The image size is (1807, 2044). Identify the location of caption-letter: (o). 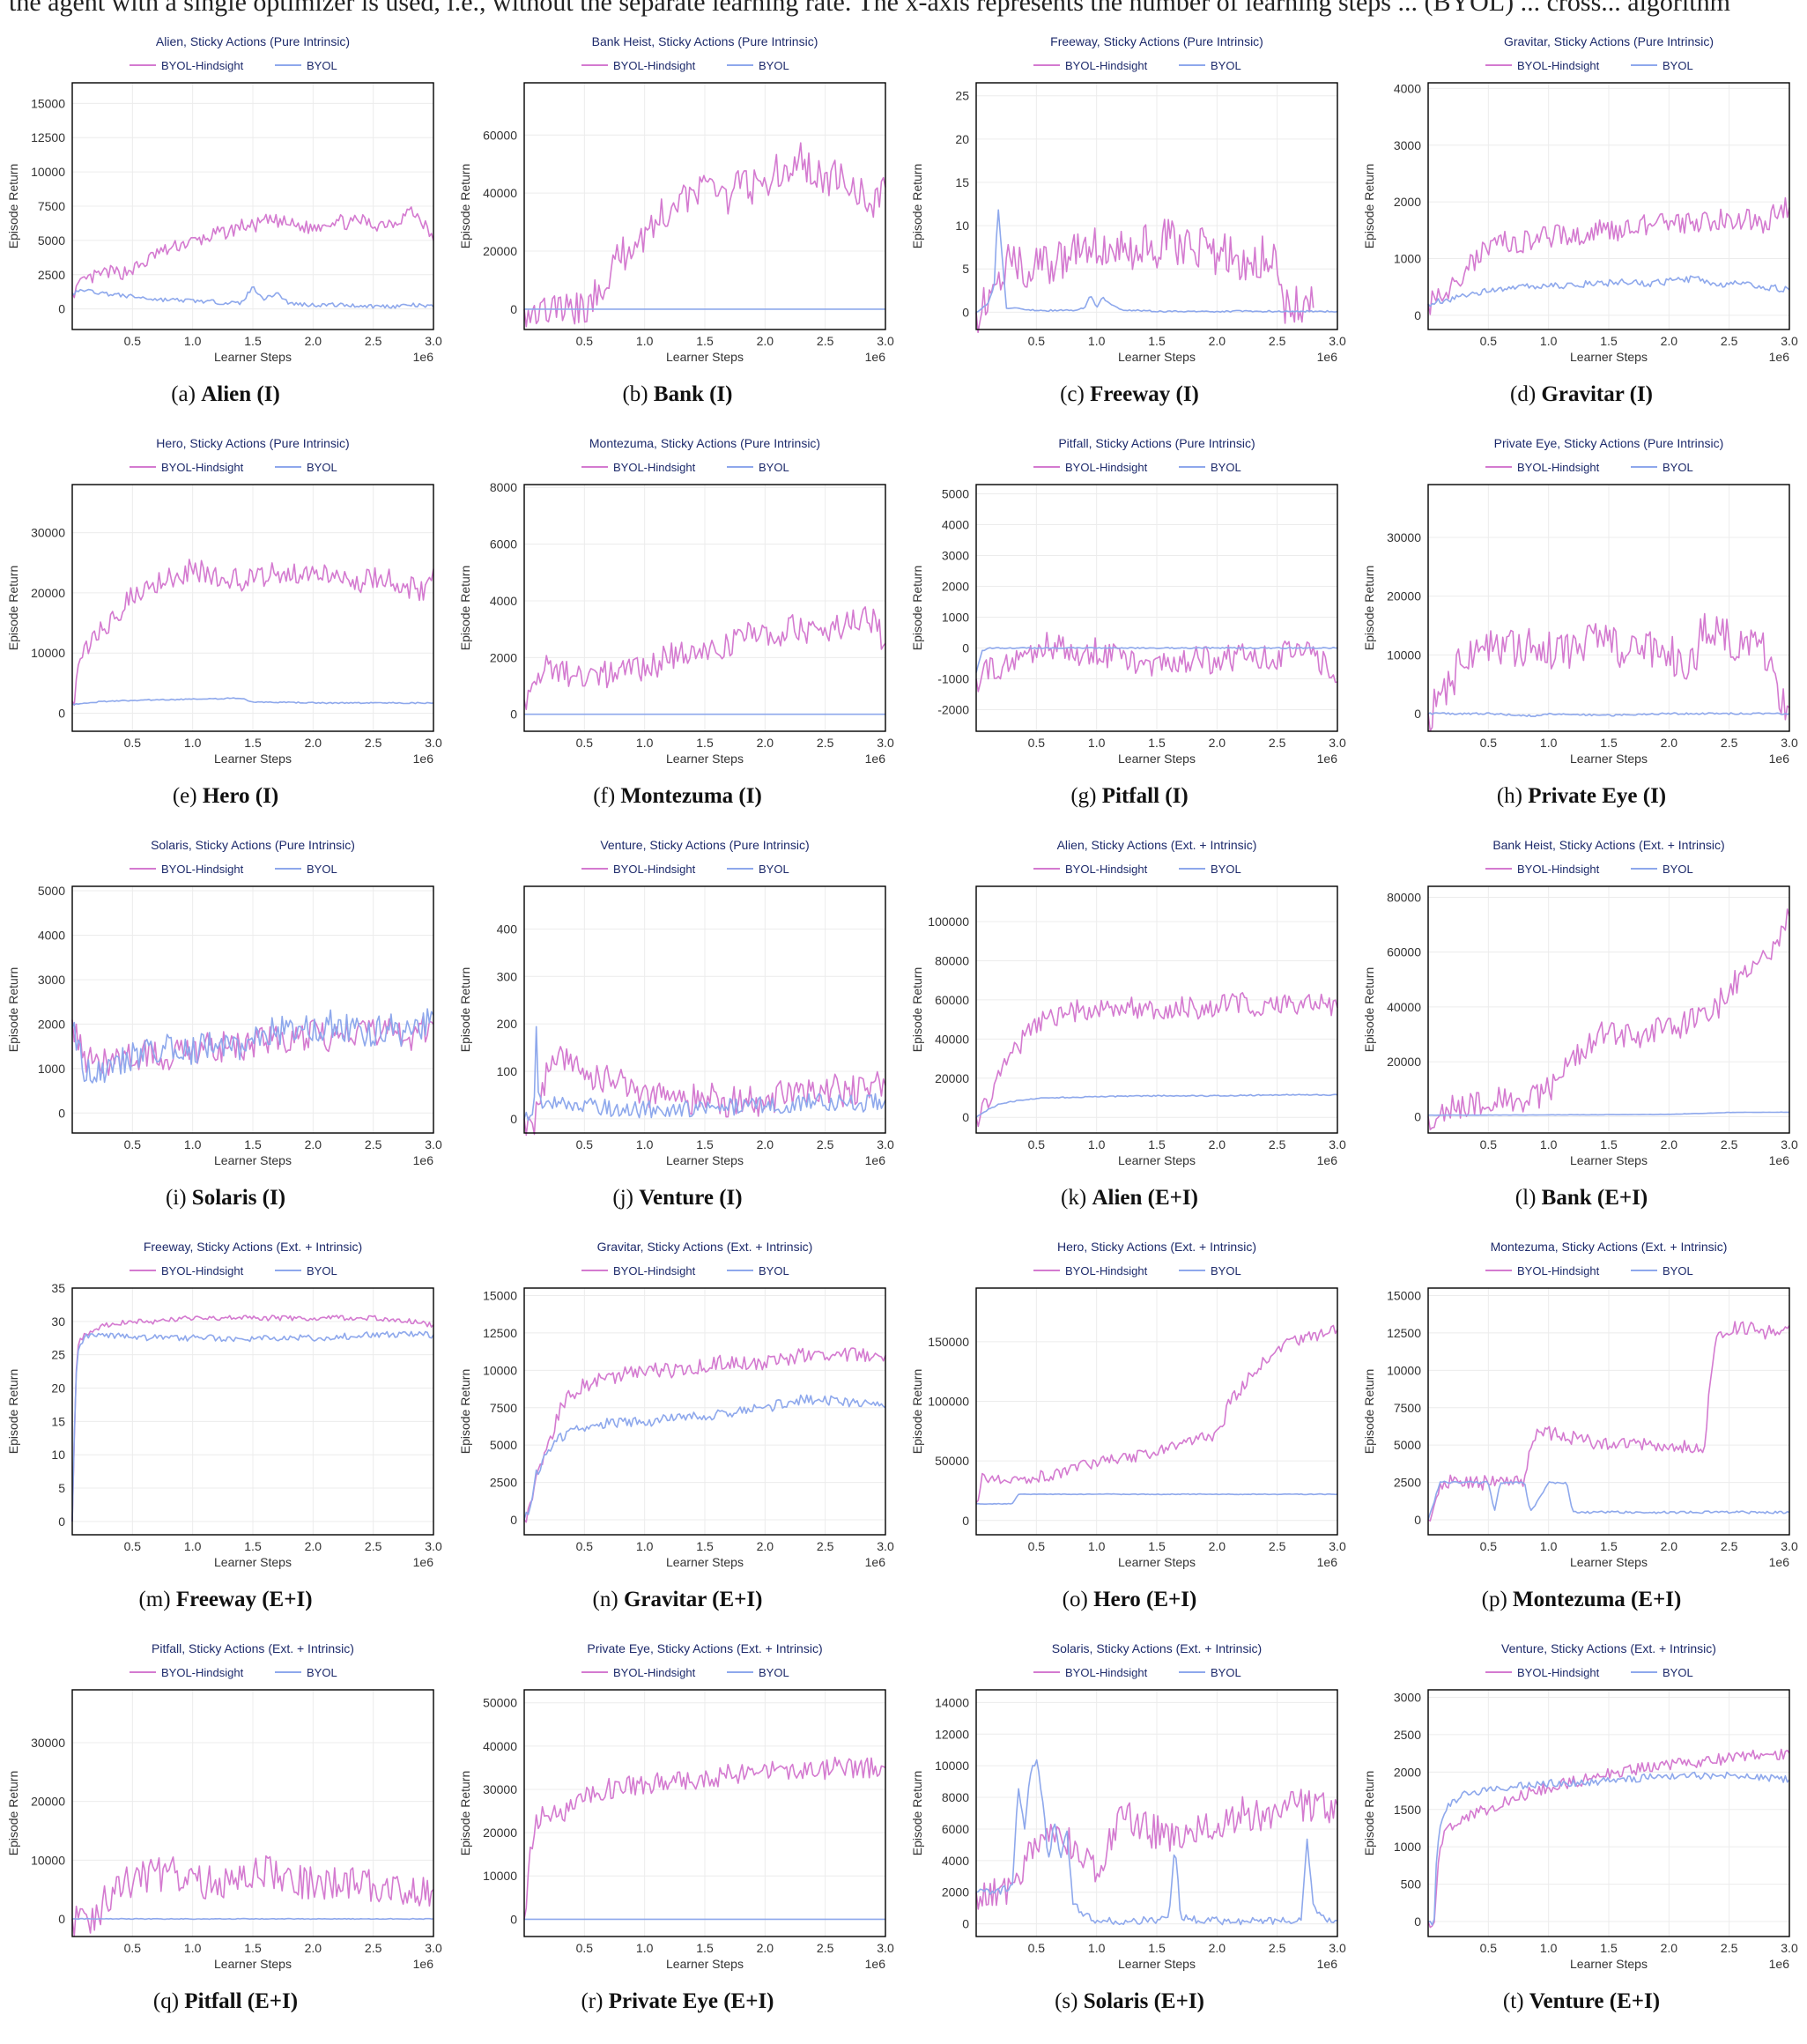
(1078, 1599).